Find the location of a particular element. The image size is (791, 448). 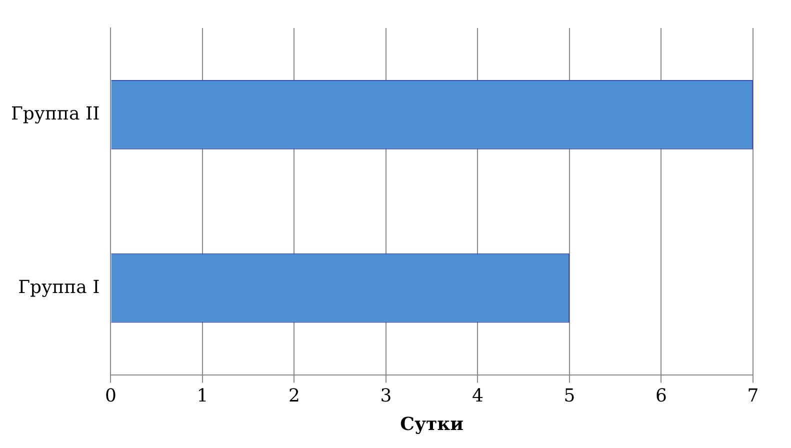

x-tick-label: 0 is located at coordinates (110, 395).